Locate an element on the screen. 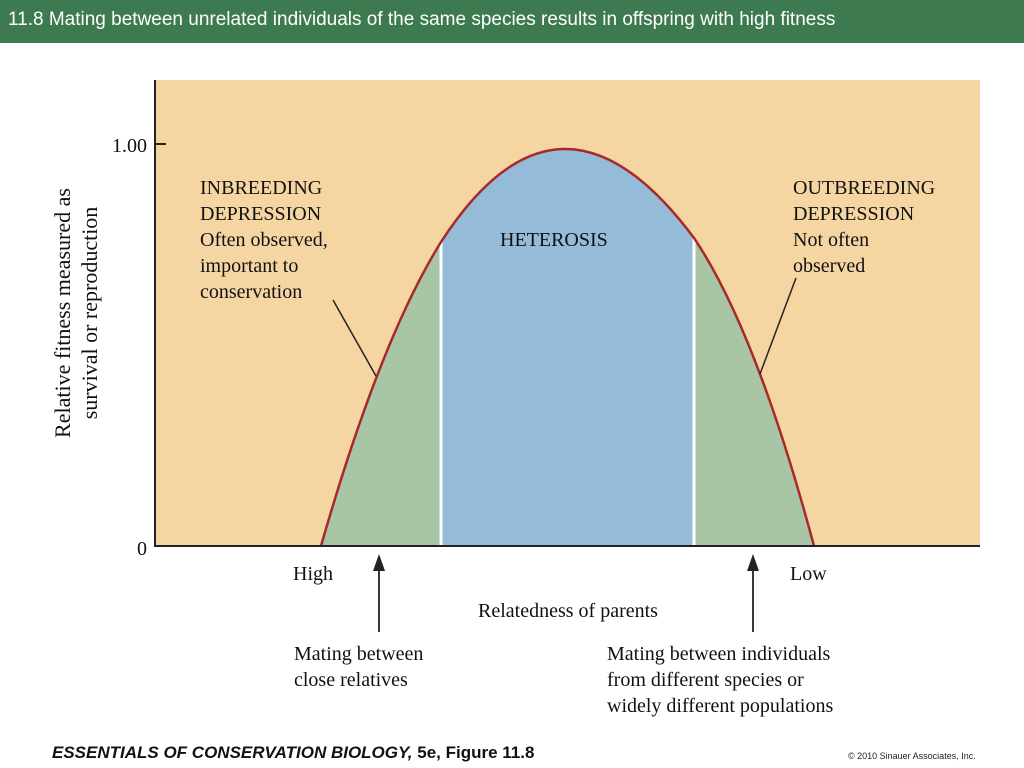 This screenshot has width=1024, height=768. inbreeding-leader-line is located at coordinates (354, 338).